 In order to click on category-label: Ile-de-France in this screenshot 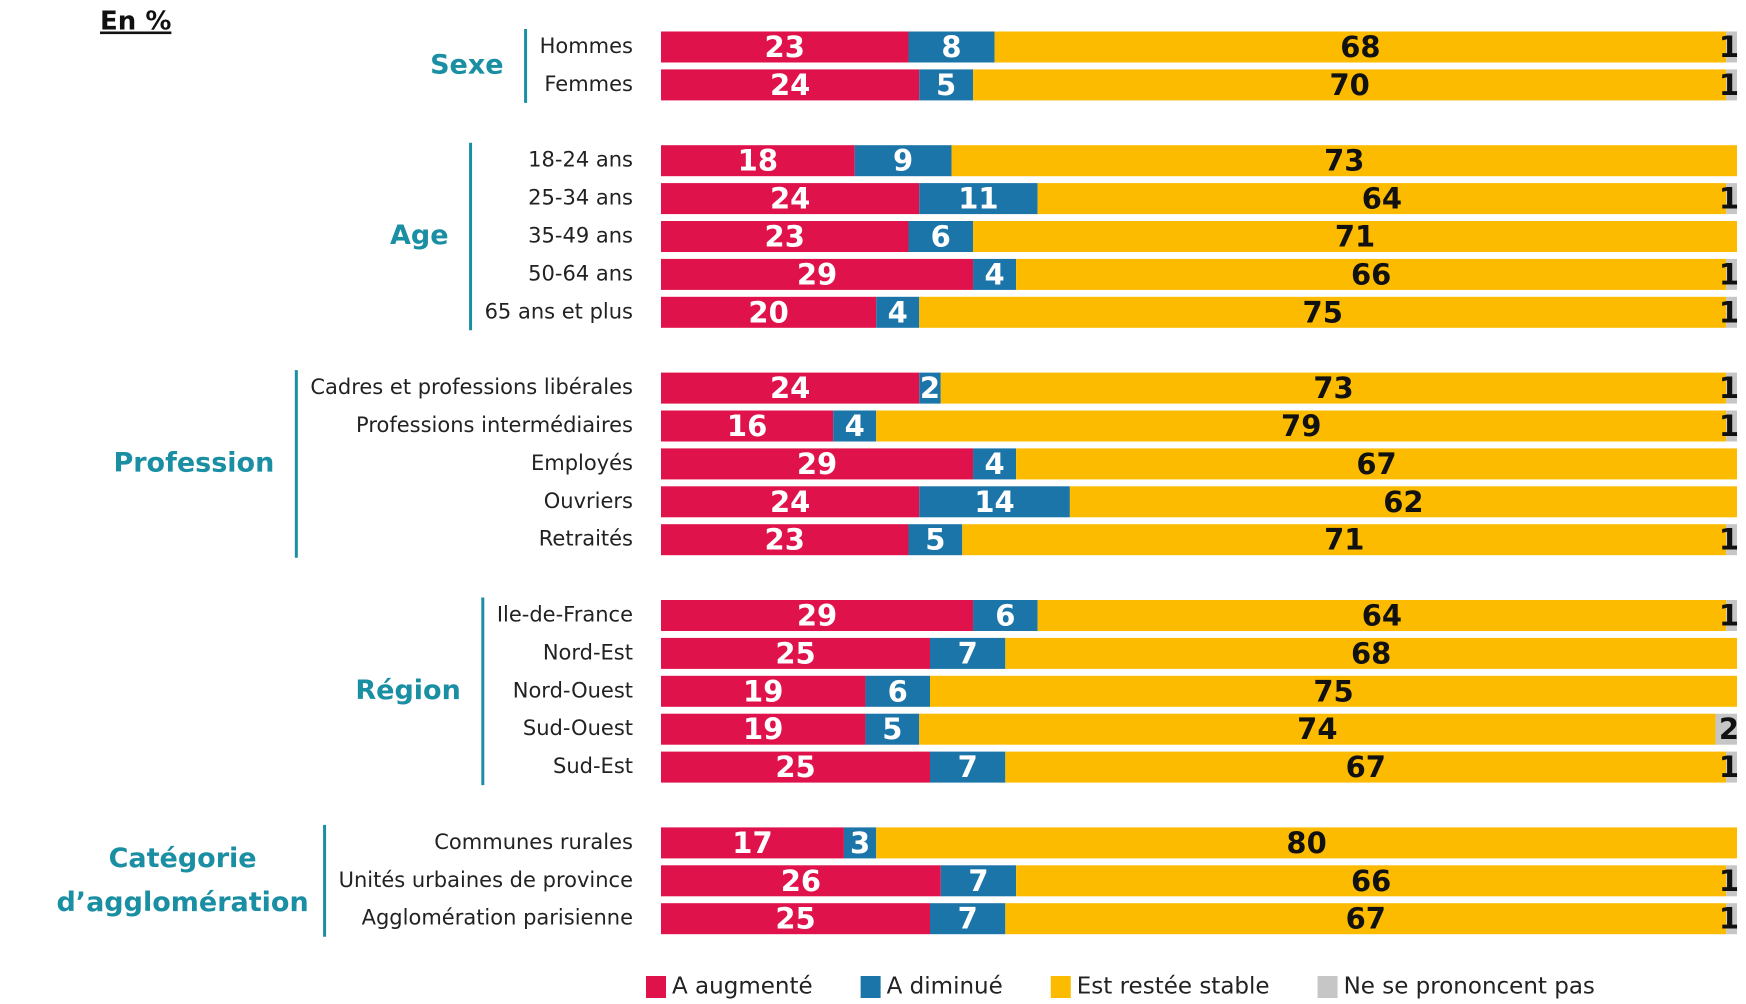, I will do `click(565, 615)`.